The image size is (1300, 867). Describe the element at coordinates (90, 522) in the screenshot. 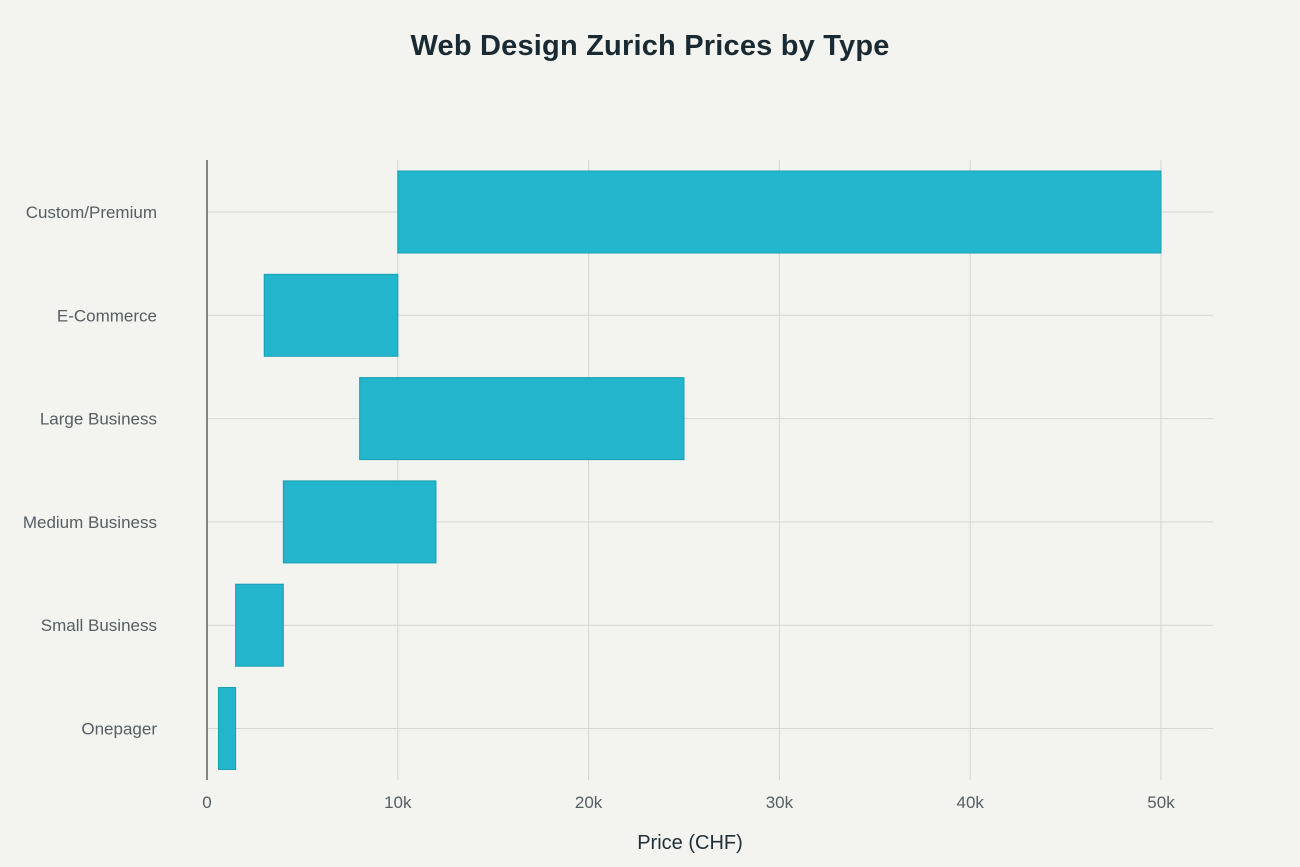

I see `y-tick-label: Medium Business` at that location.